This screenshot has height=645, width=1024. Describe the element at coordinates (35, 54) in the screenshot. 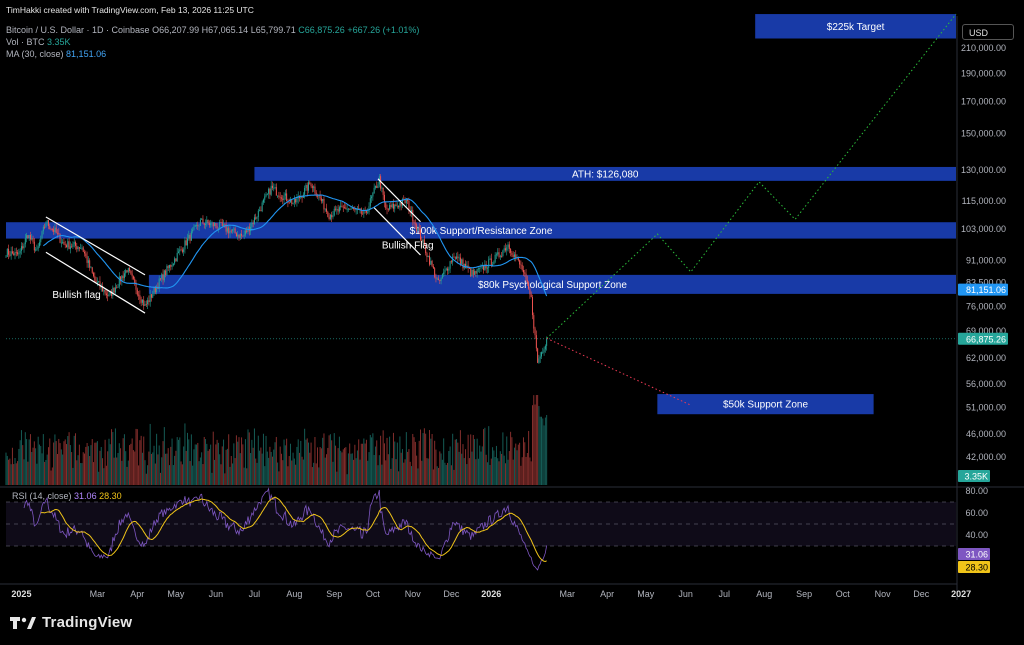

I see `ma-label: MA (30, close)` at that location.